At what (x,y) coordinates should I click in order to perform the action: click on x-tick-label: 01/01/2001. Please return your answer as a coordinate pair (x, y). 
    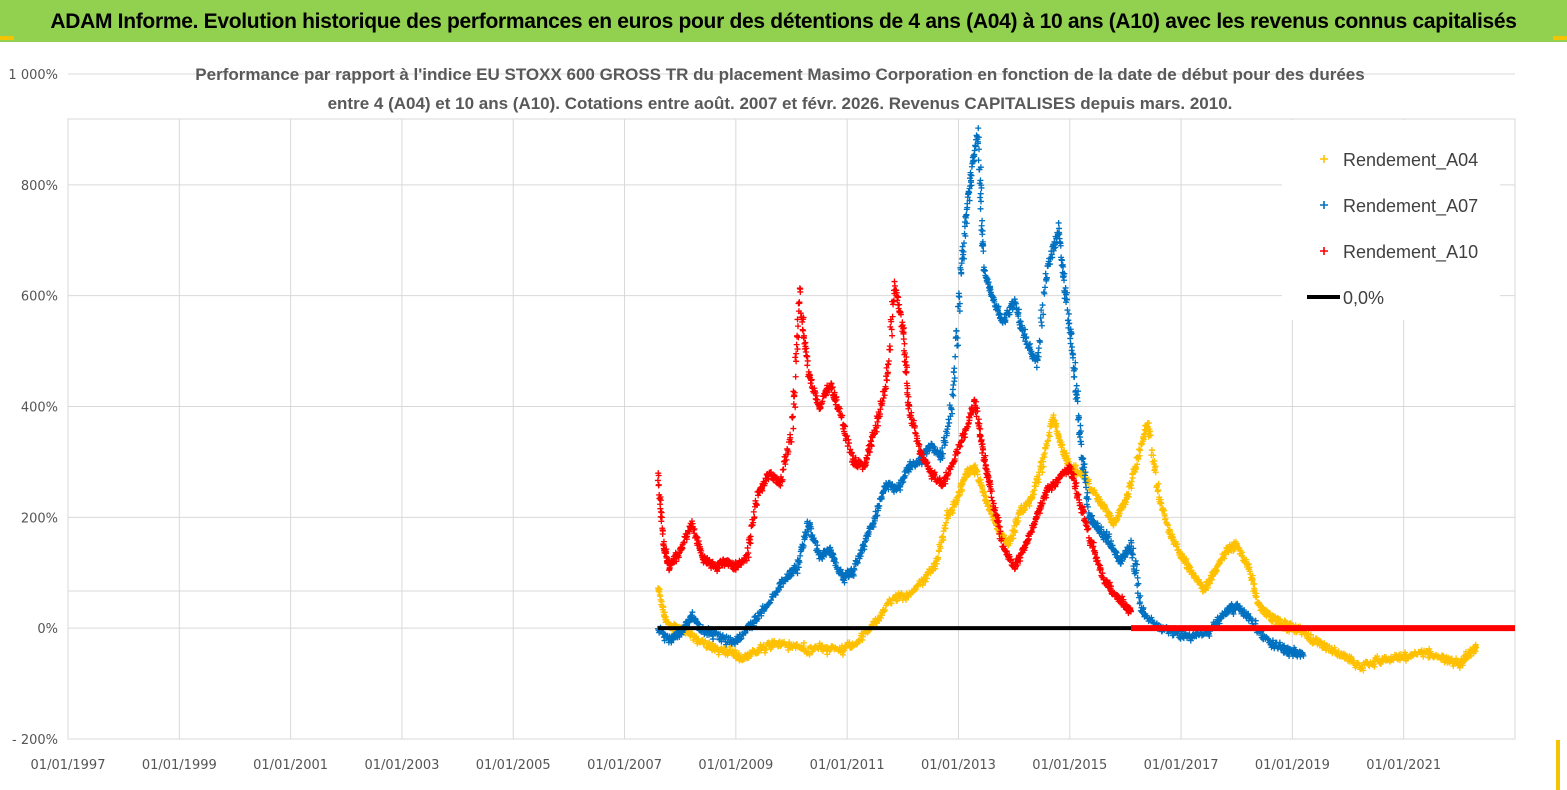
    Looking at the image, I should click on (290, 765).